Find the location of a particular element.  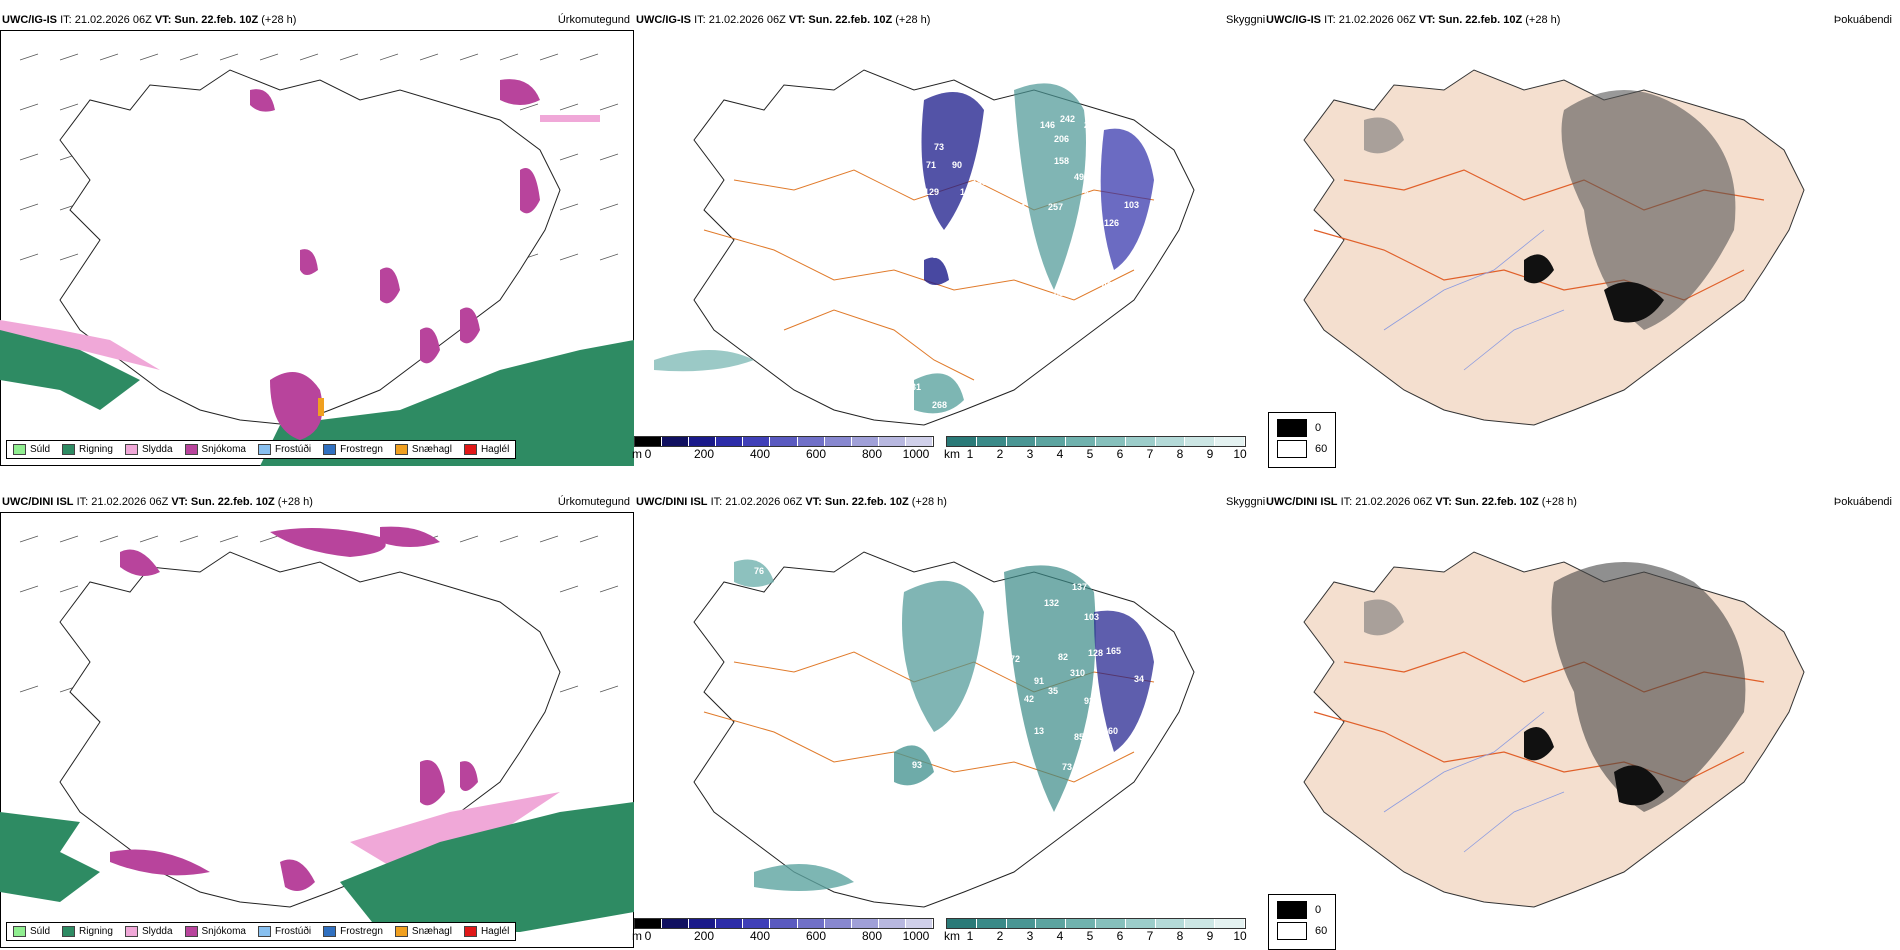

row1-visibility-colorbar: km 1 2 3 4 5 6 7 8 9 10 is located at coordinates (1095, 448).